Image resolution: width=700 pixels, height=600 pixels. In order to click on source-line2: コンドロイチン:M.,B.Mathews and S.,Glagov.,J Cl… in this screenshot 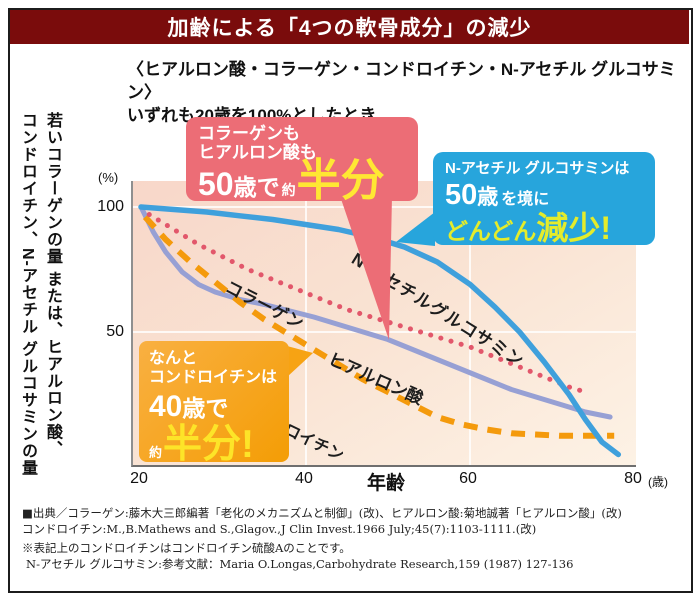, I will do `click(279, 528)`.